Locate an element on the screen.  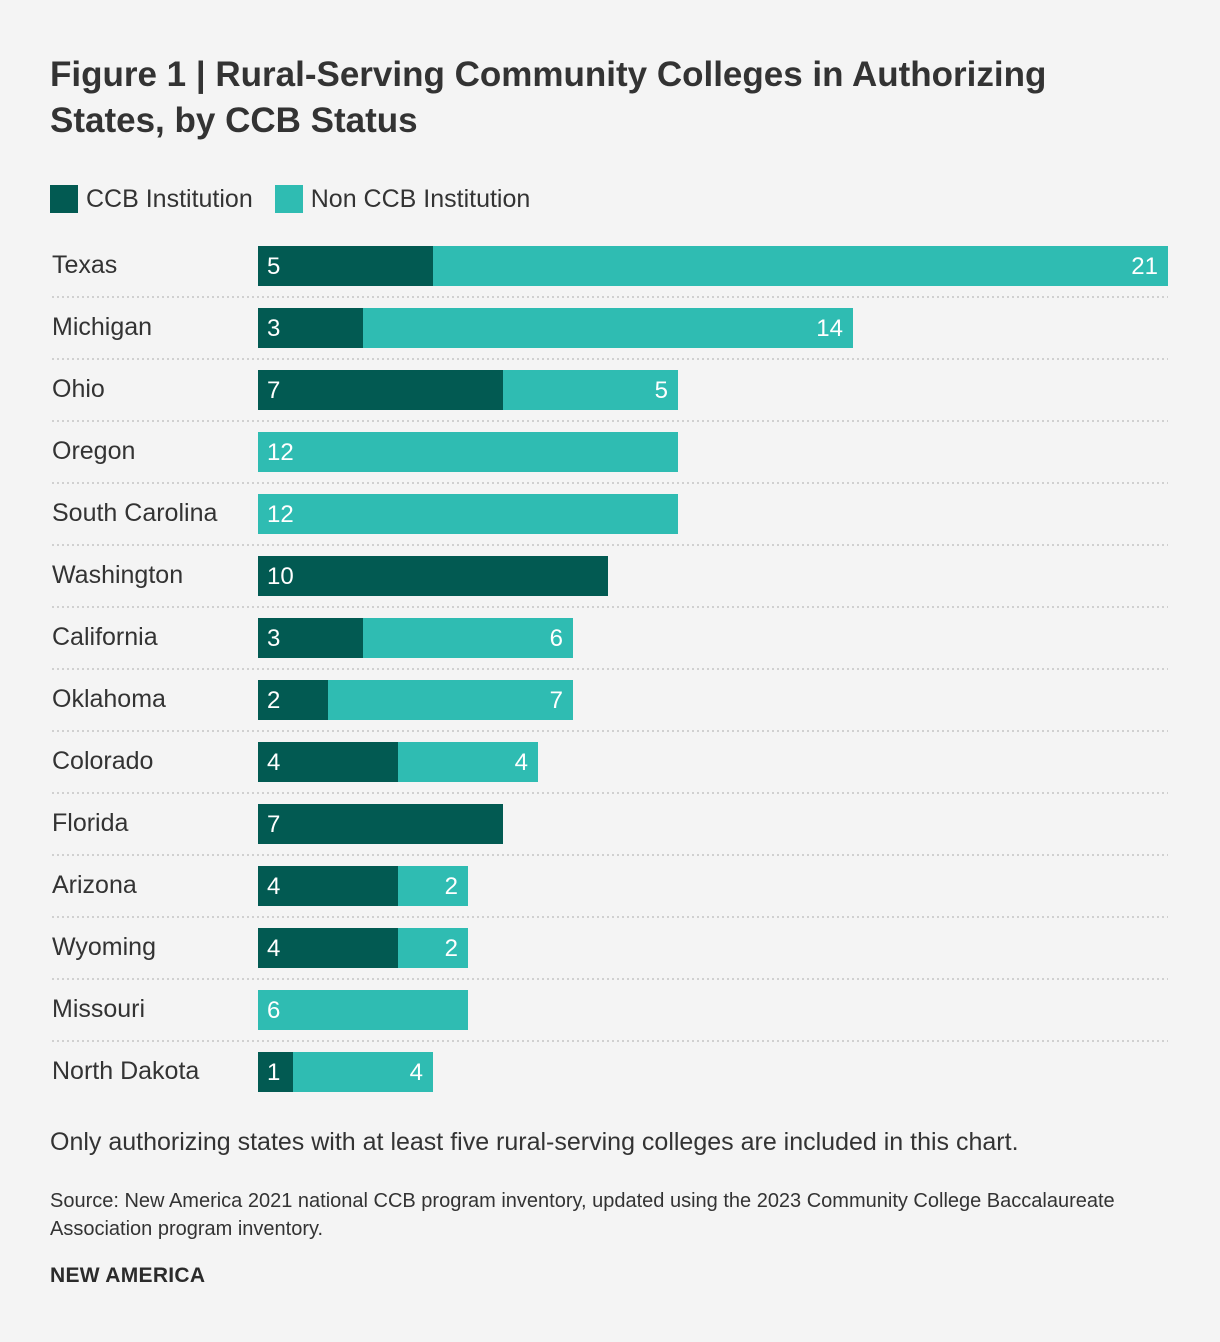
bar-ccb-north-dakota is located at coordinates (275, 1072).